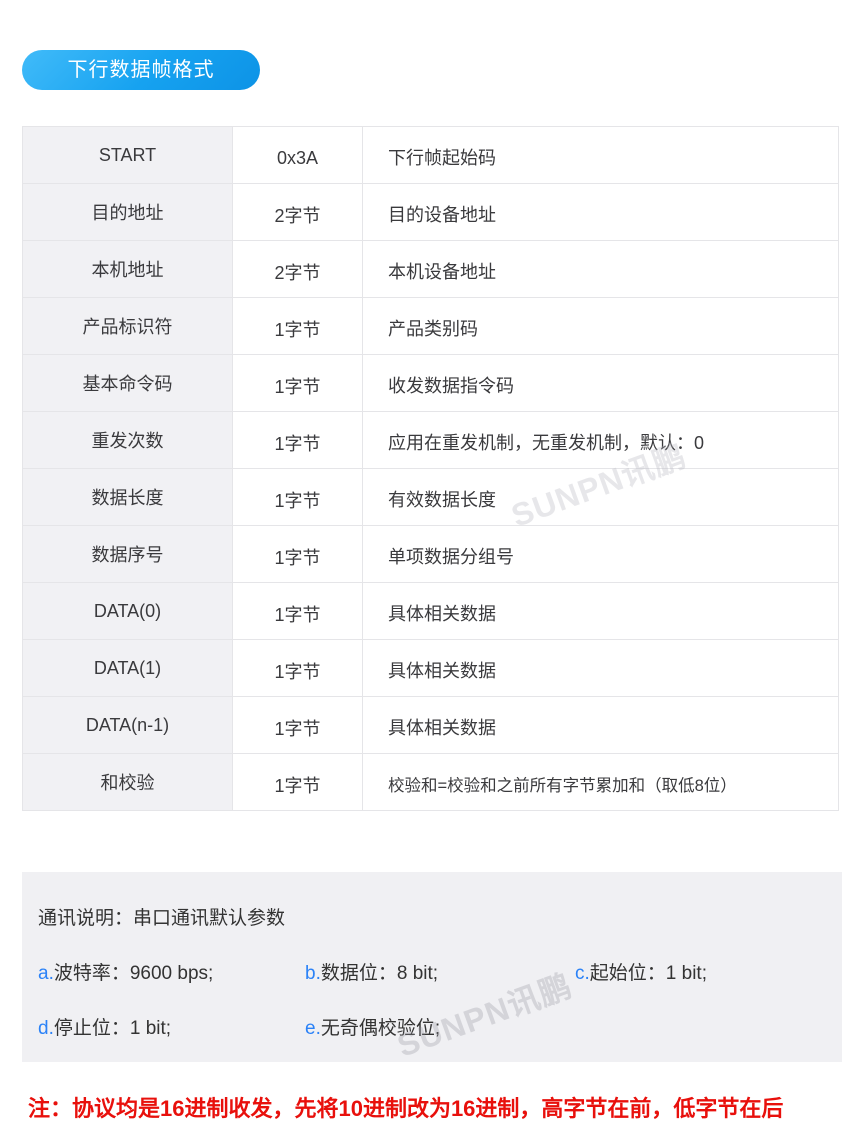  What do you see at coordinates (127, 155) in the screenshot?
I see `field-cell: START` at bounding box center [127, 155].